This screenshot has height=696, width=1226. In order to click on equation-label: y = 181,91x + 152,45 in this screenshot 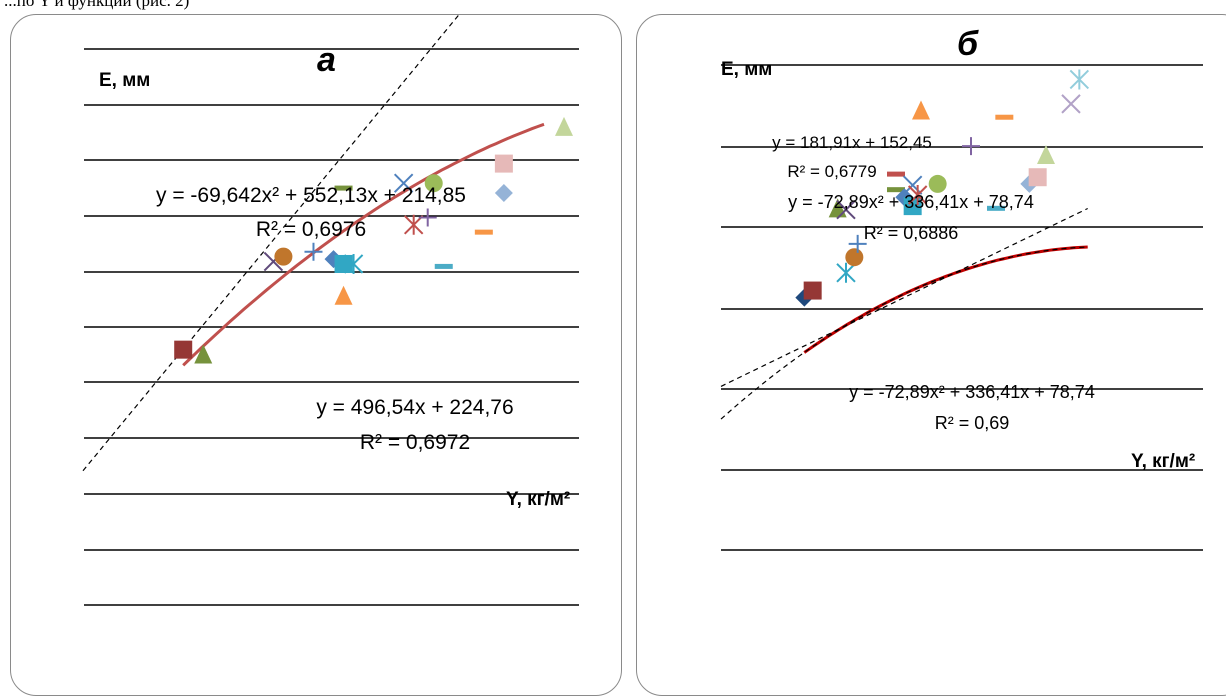, I will do `click(852, 142)`.